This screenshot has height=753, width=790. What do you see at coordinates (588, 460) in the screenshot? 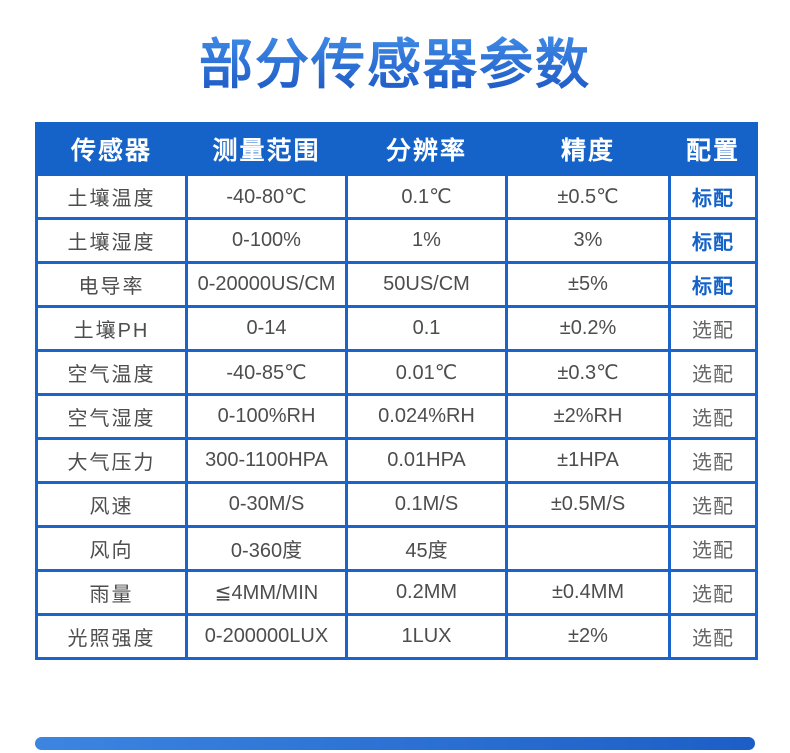
I see `cell-accuracy: ±1HPA` at bounding box center [588, 460].